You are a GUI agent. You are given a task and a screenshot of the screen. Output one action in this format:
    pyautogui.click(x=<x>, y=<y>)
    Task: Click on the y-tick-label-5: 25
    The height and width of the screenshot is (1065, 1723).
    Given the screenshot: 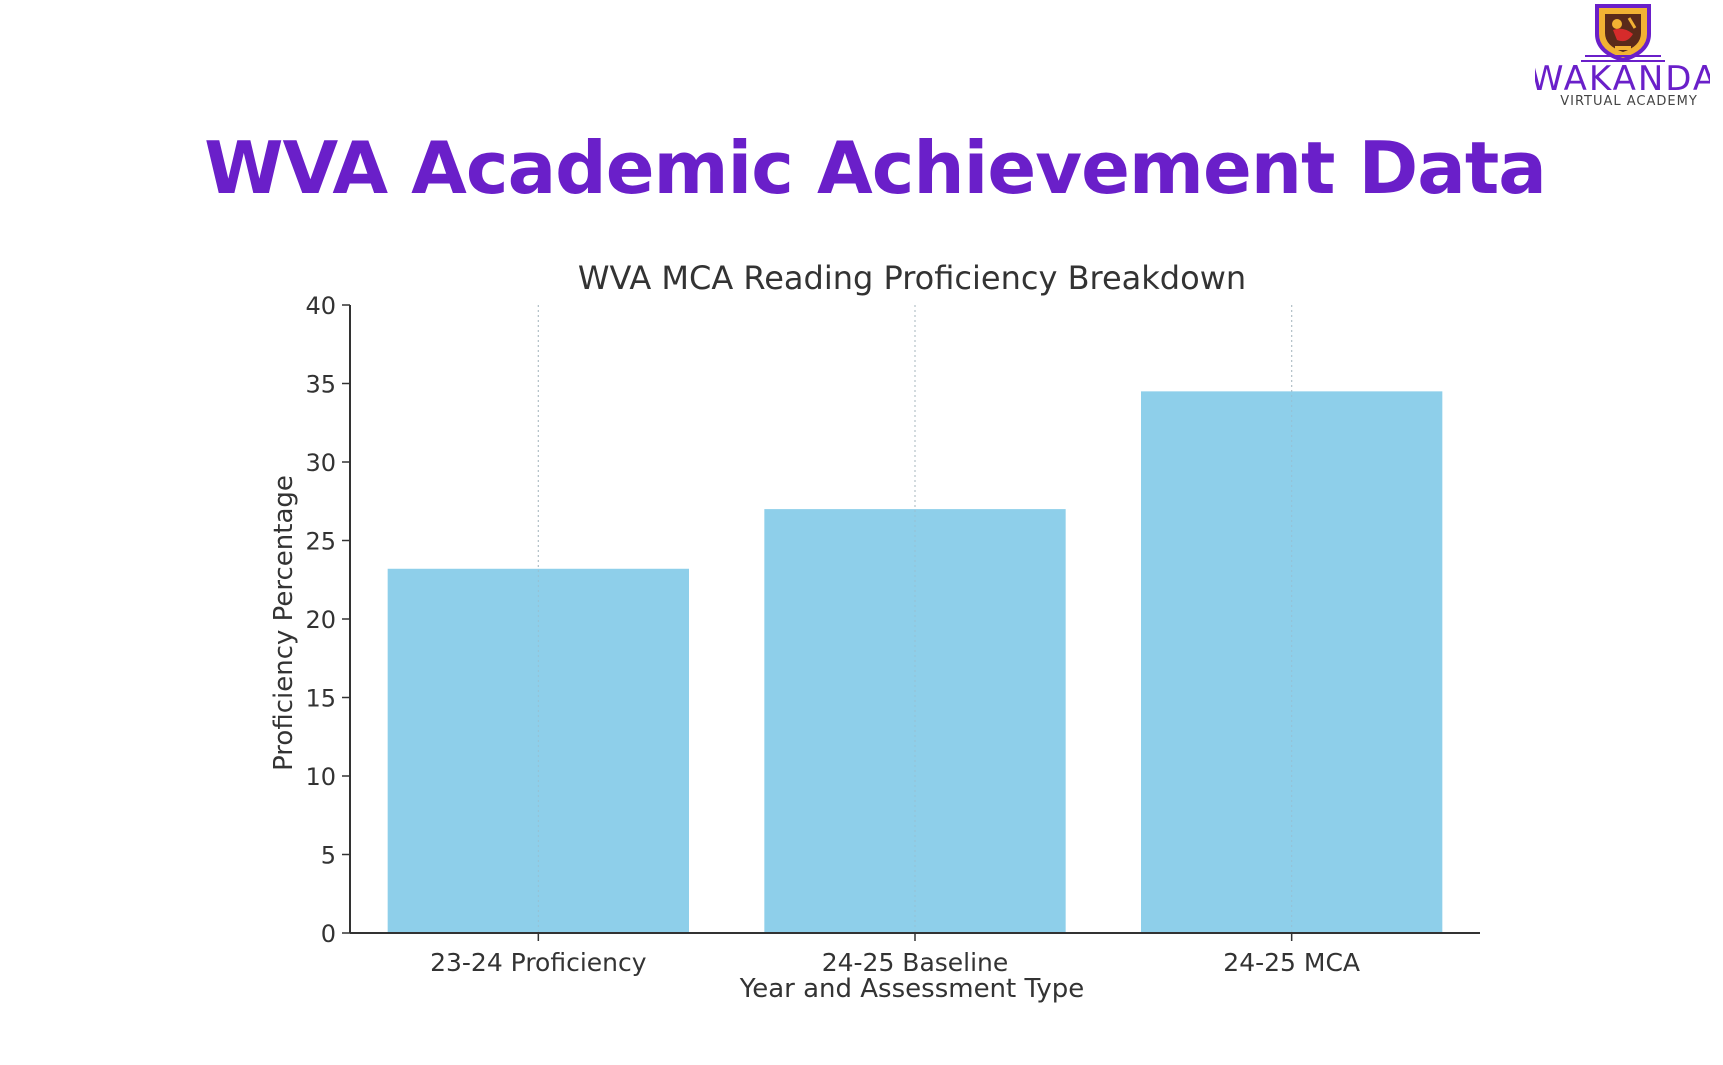 What is the action you would take?
    pyautogui.click(x=320, y=542)
    